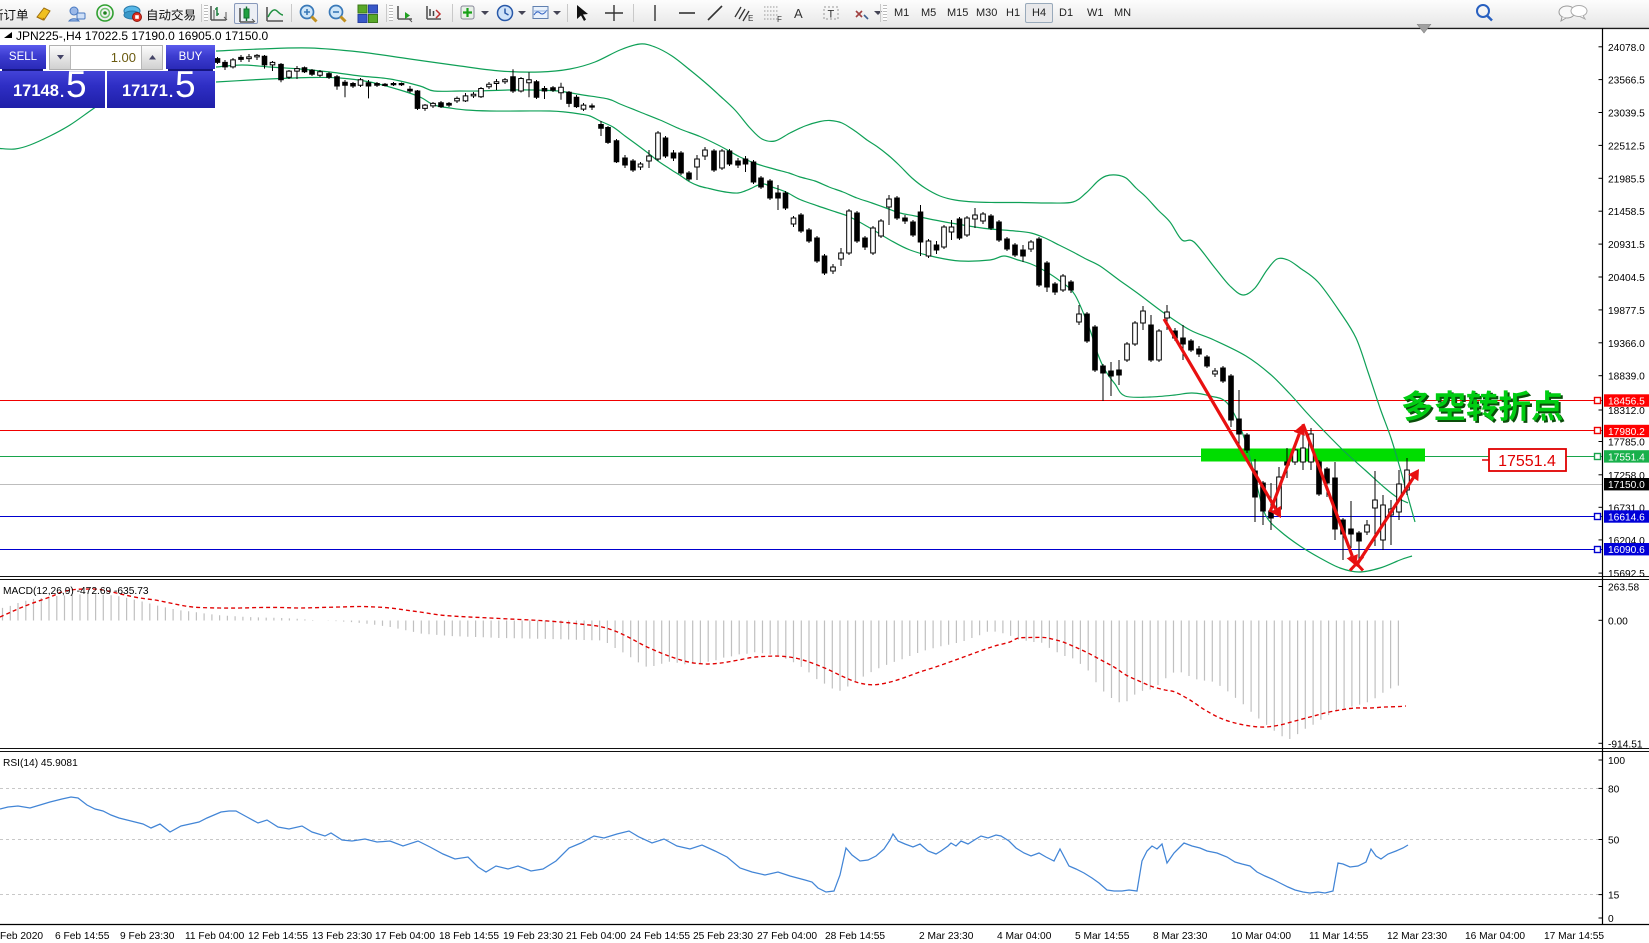 This screenshot has height=943, width=1649. What do you see at coordinates (1625, 744) in the screenshot?
I see `svg-text: -914.51` at bounding box center [1625, 744].